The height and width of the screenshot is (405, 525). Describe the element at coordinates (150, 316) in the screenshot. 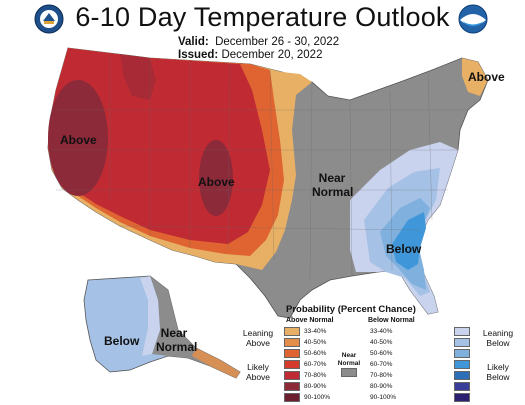

I see `alaska-leaning-below` at that location.